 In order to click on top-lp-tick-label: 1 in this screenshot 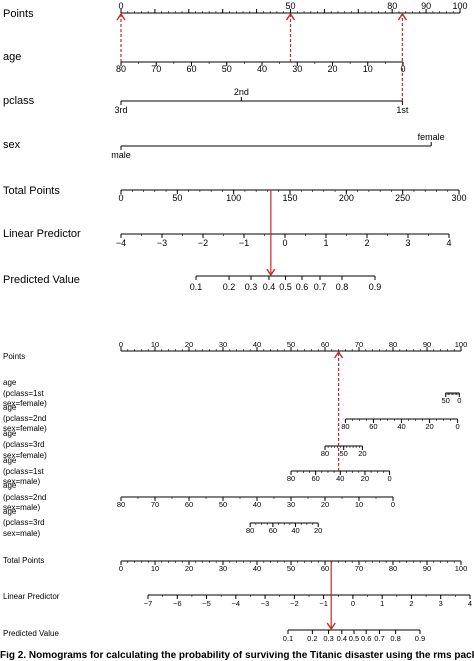, I will do `click(325, 243)`.